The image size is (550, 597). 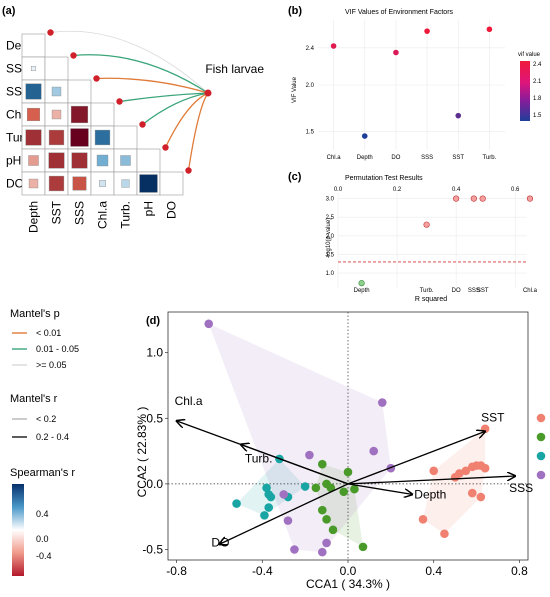 I want to click on vif-legend-tick: 2.4, so click(x=537, y=65).